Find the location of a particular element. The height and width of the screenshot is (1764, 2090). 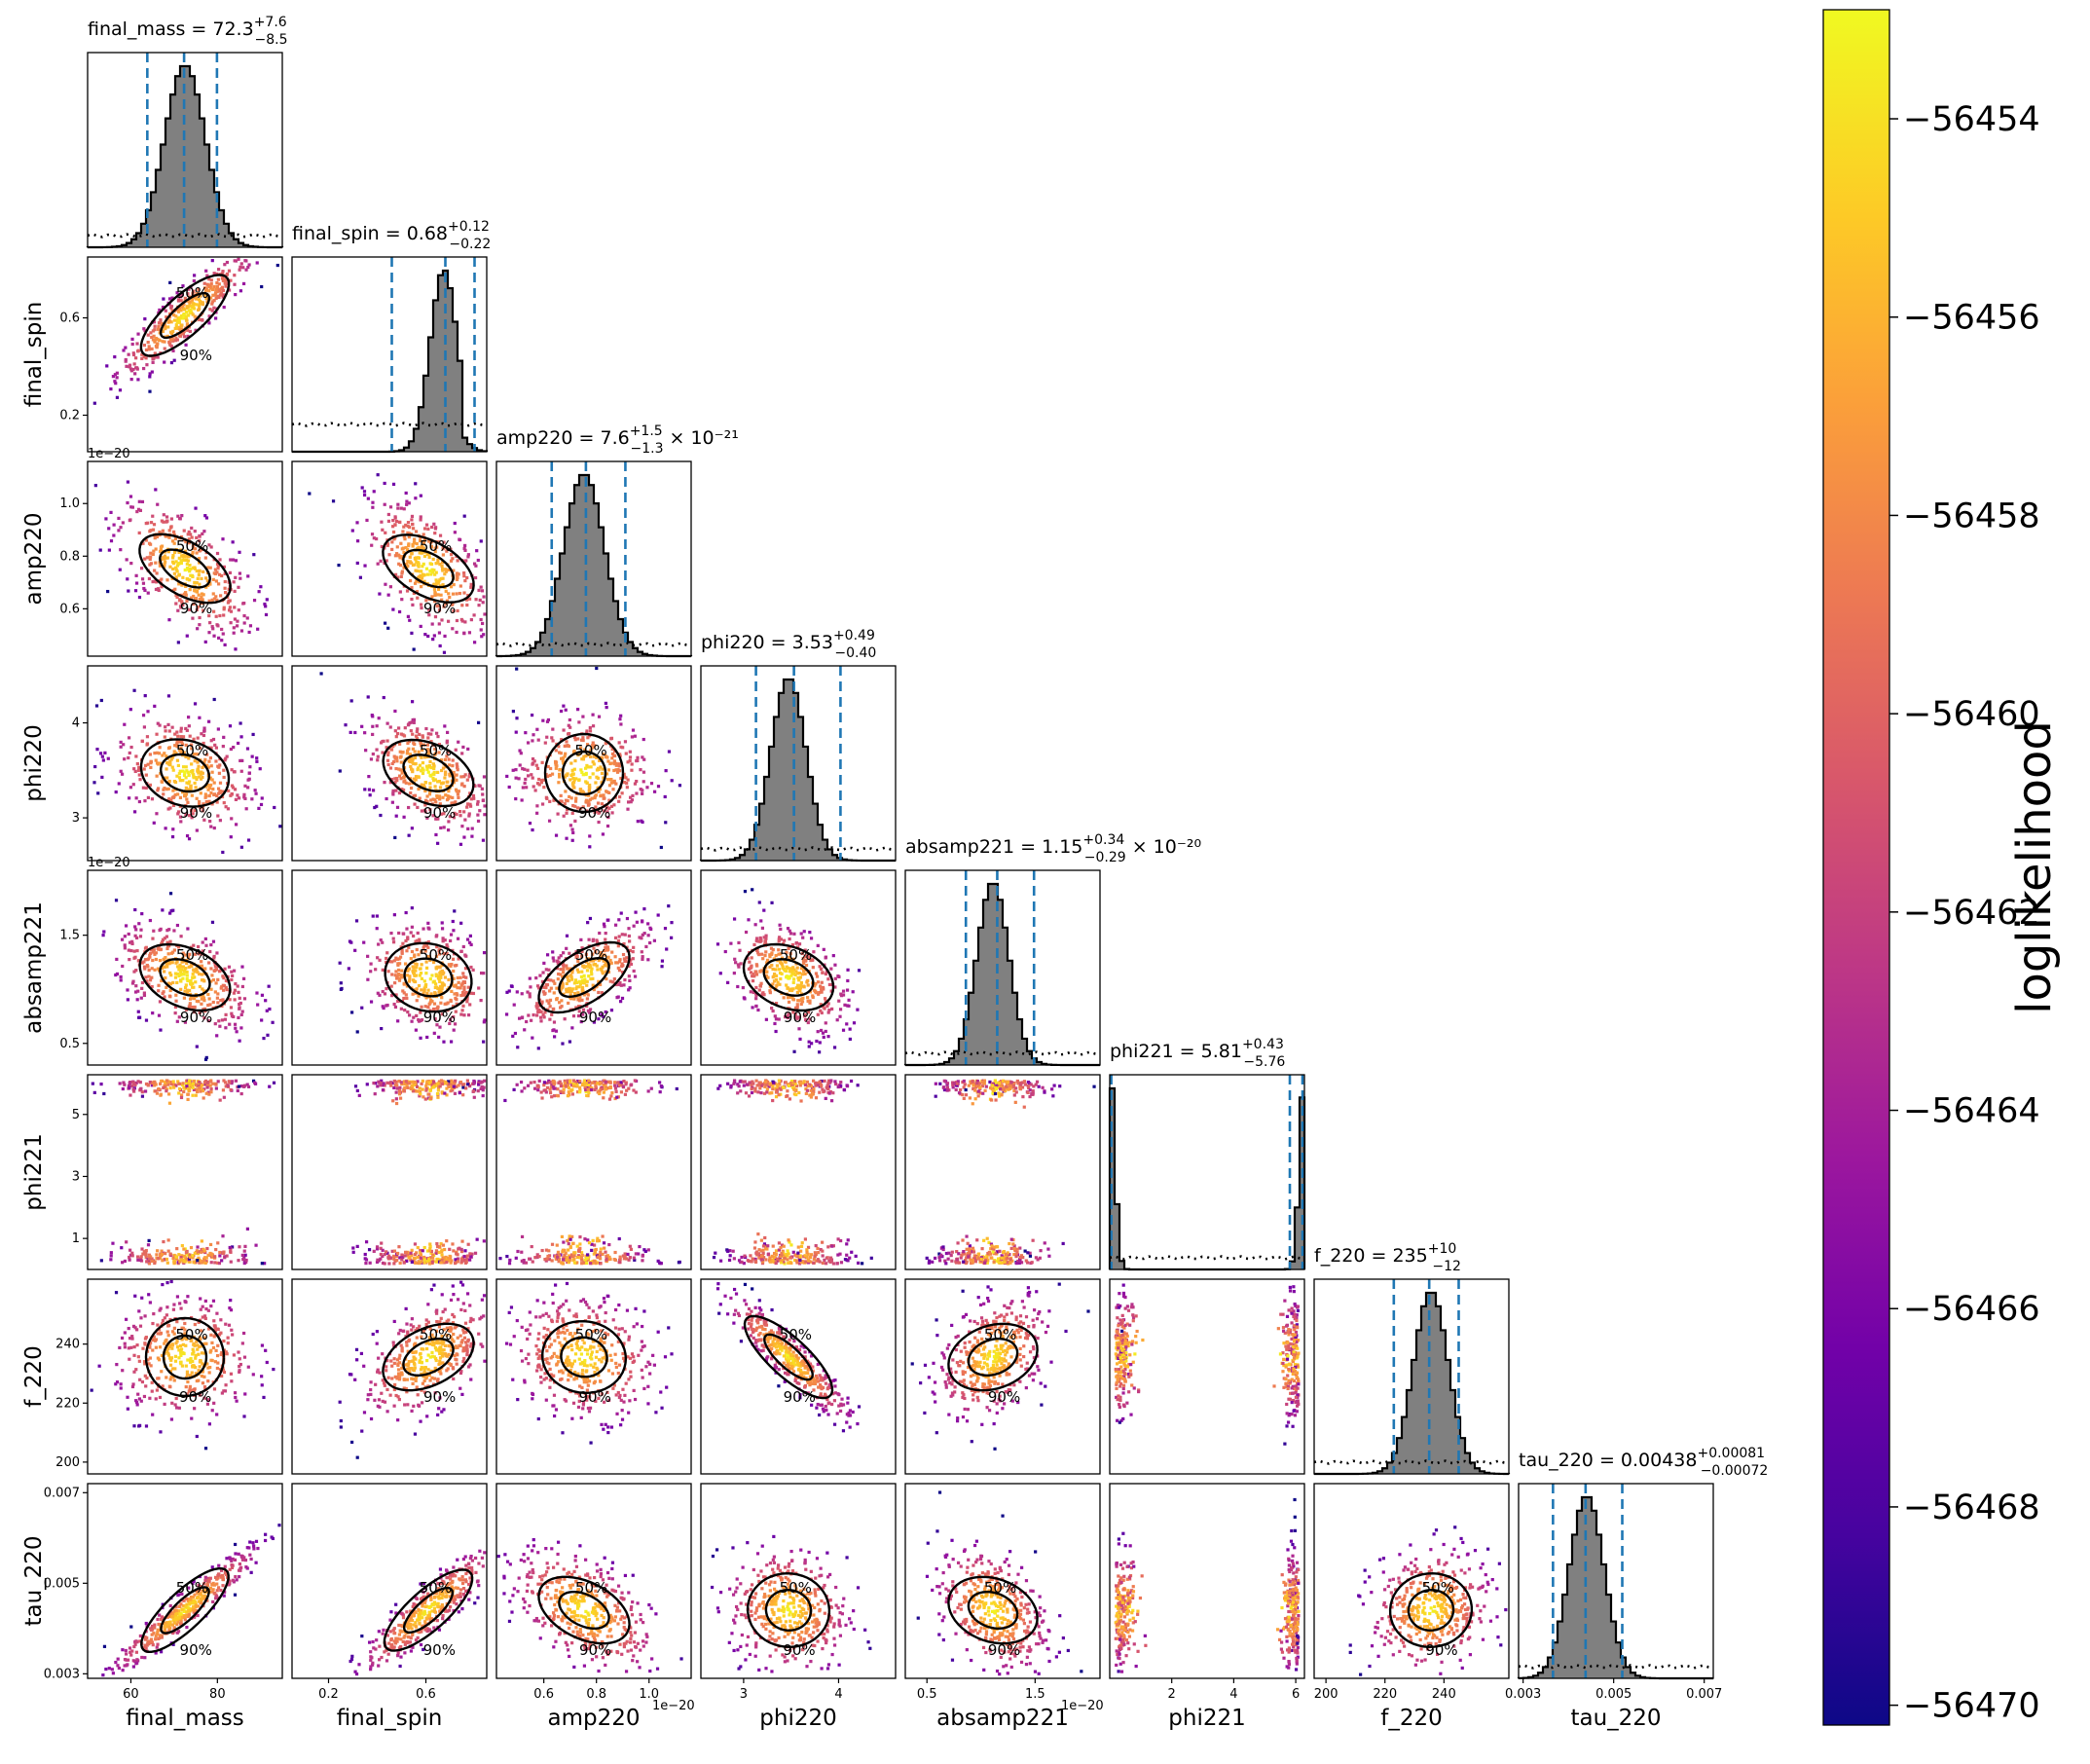

contour-label: 50% is located at coordinates (436, 955).